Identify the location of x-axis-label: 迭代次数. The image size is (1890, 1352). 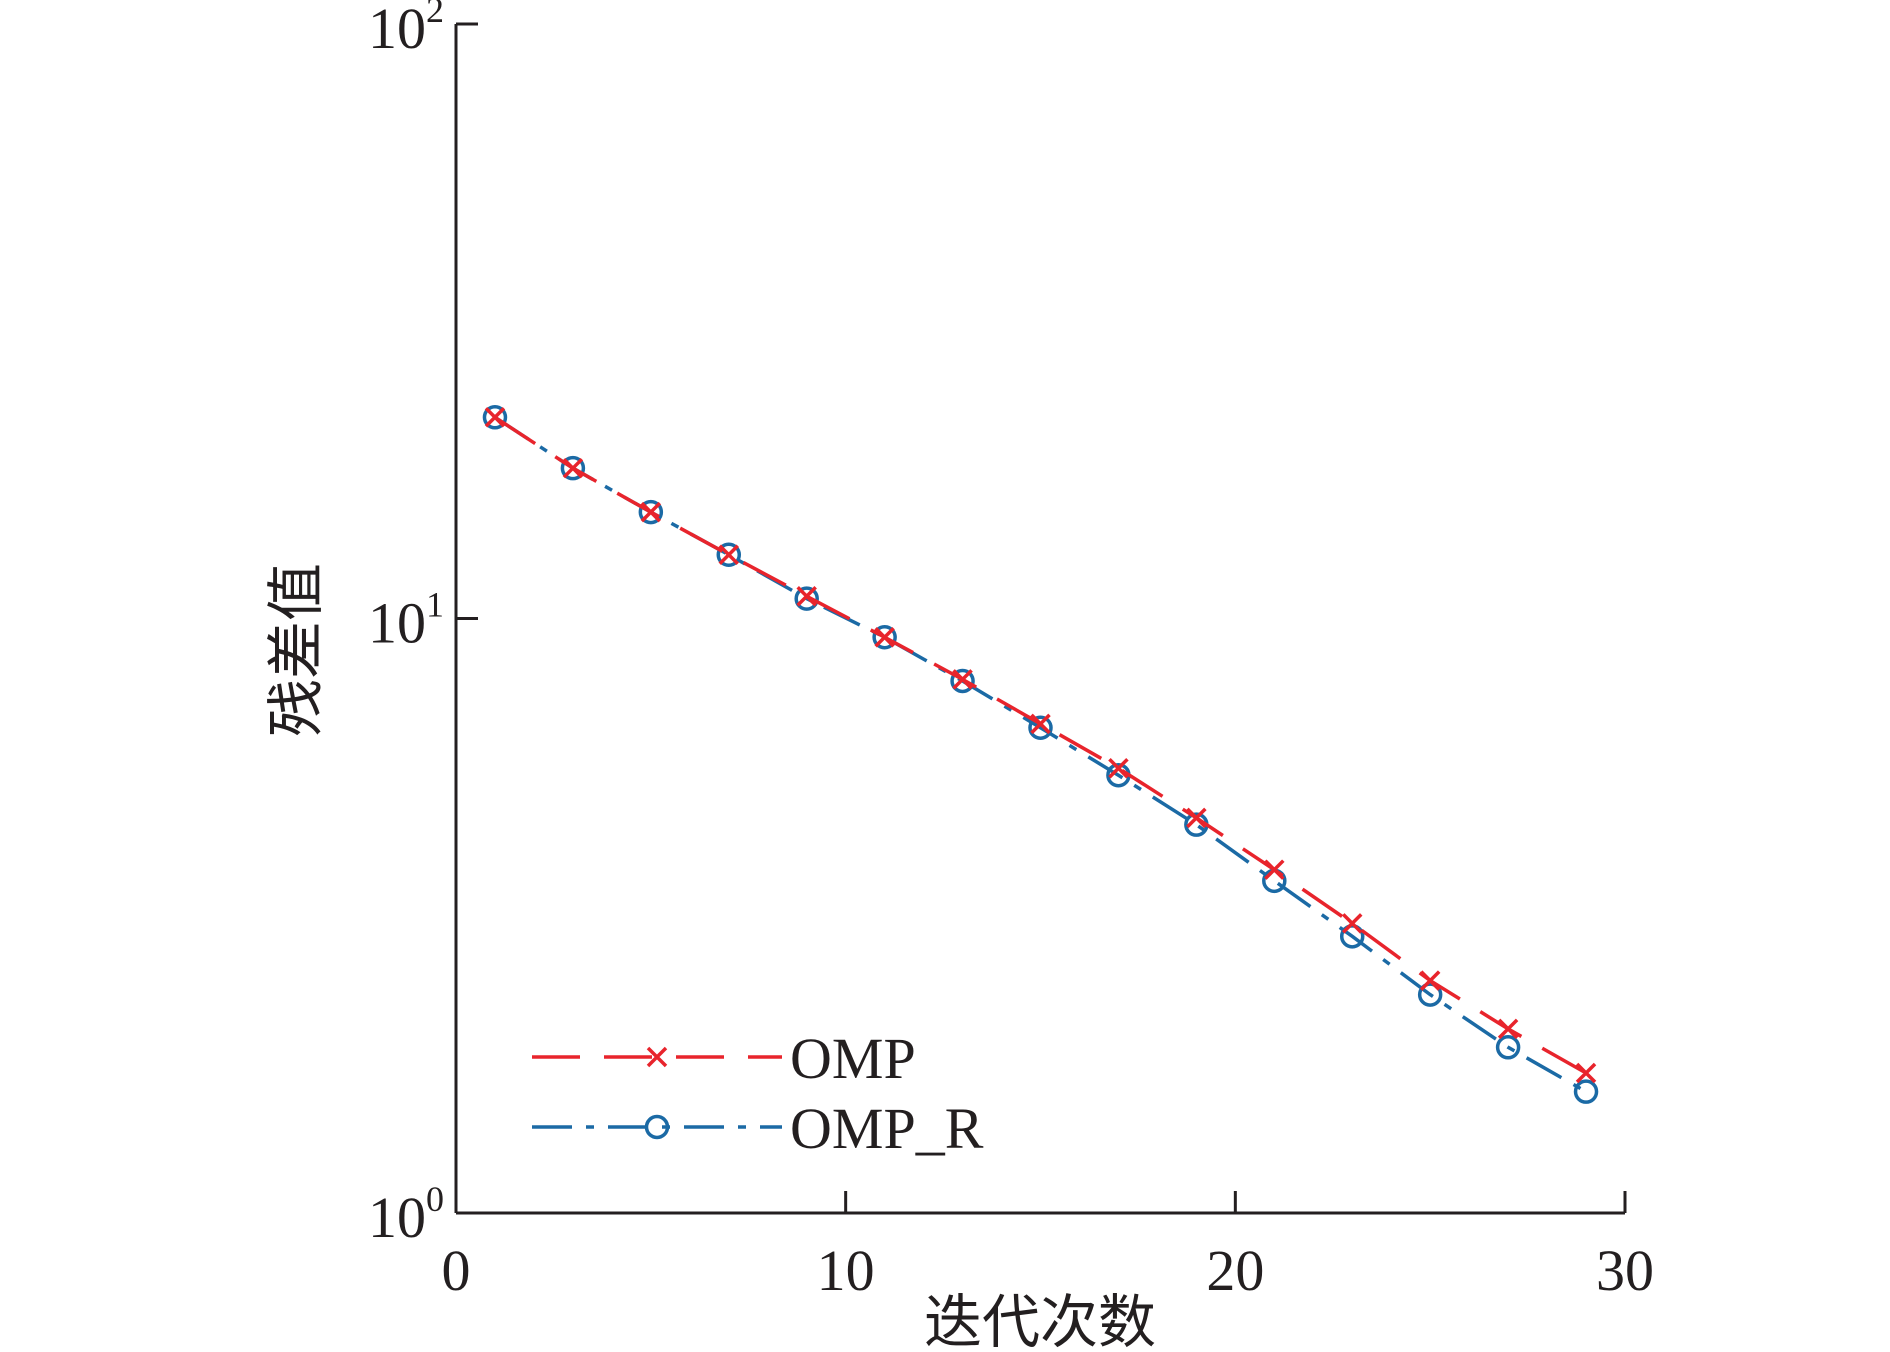
(1040, 1321).